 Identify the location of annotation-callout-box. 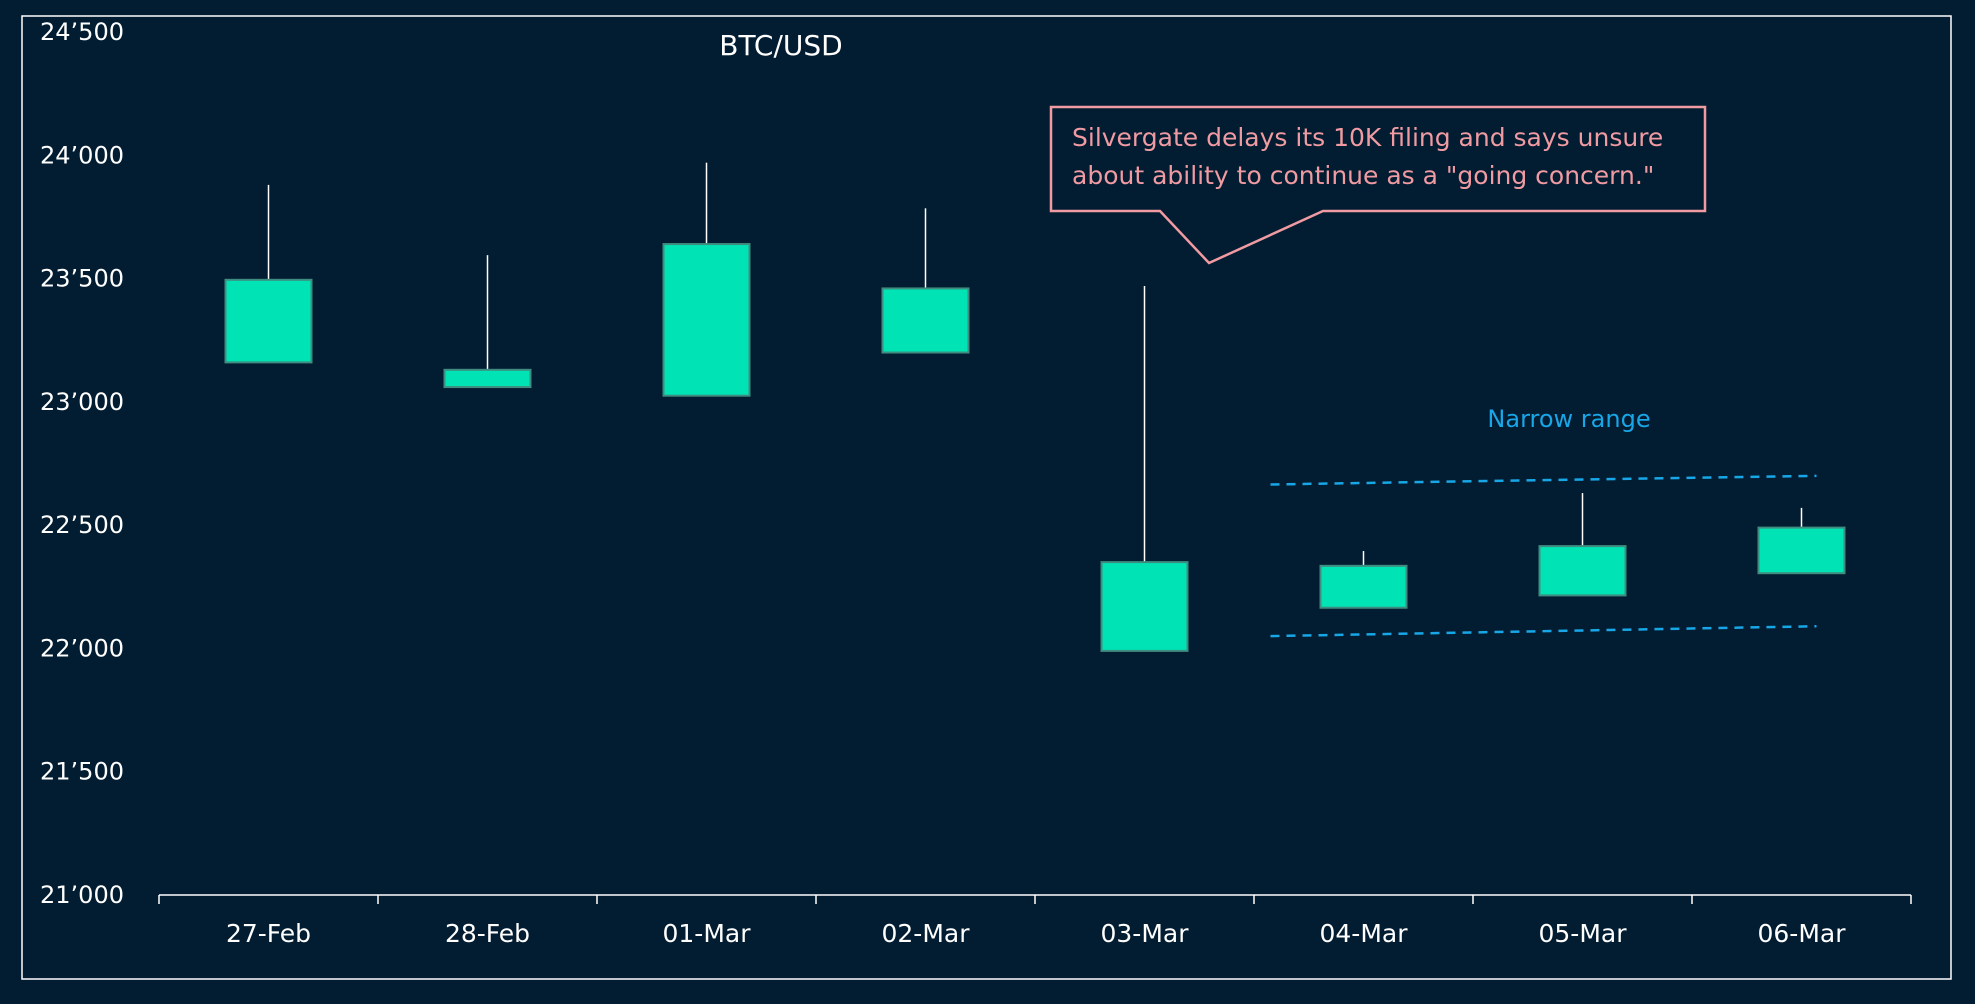
(1378, 185).